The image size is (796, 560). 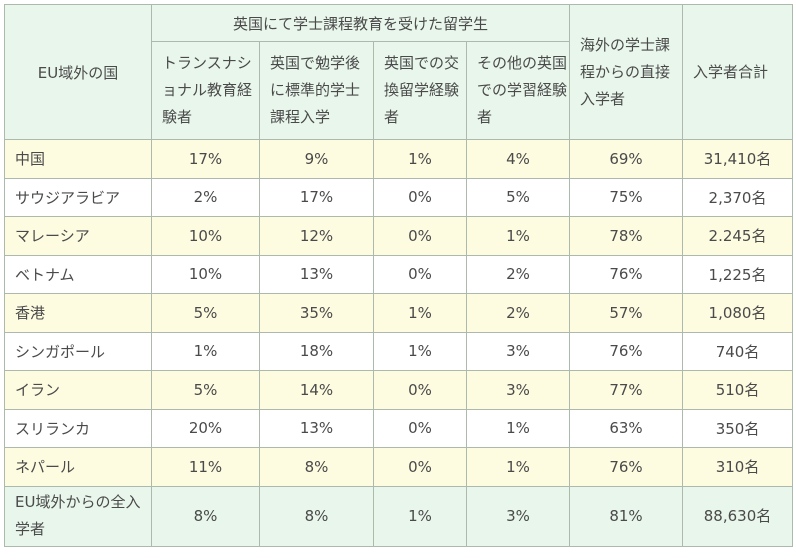 What do you see at coordinates (316, 90) in the screenshot?
I see `header-after-study: 英国で勉学後に標準的学士課程入学` at bounding box center [316, 90].